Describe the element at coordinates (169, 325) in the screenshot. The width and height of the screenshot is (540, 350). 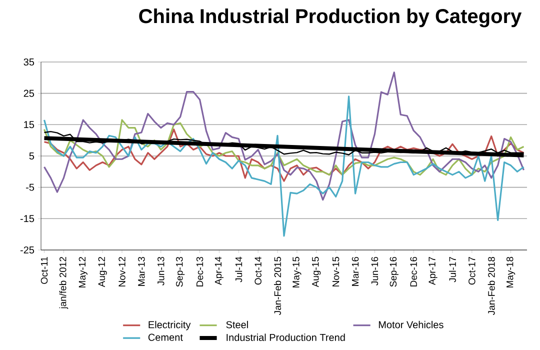
I see `legend-label: Electricity` at that location.